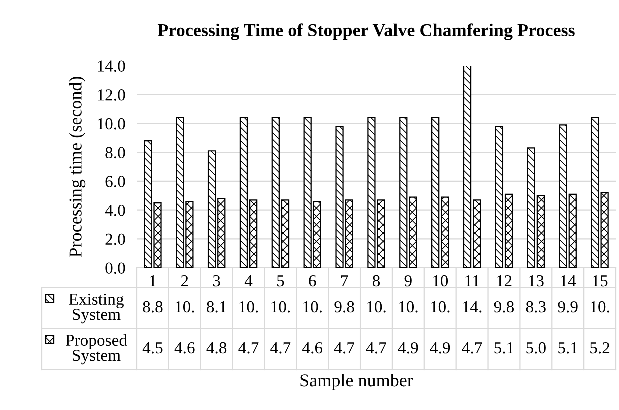 The image size is (619, 410). Describe the element at coordinates (112, 66) in the screenshot. I see `y-tick-label: 14.0` at that location.